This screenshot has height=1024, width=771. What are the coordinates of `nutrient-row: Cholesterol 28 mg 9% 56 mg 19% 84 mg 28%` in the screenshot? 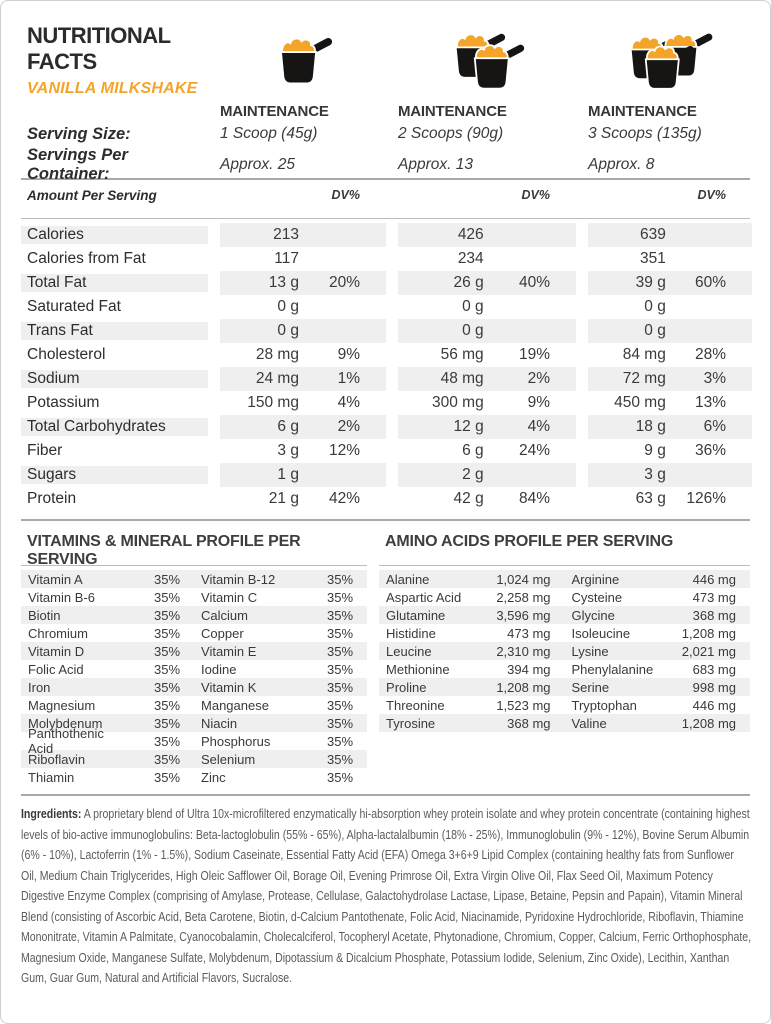 It's located at (385, 355).